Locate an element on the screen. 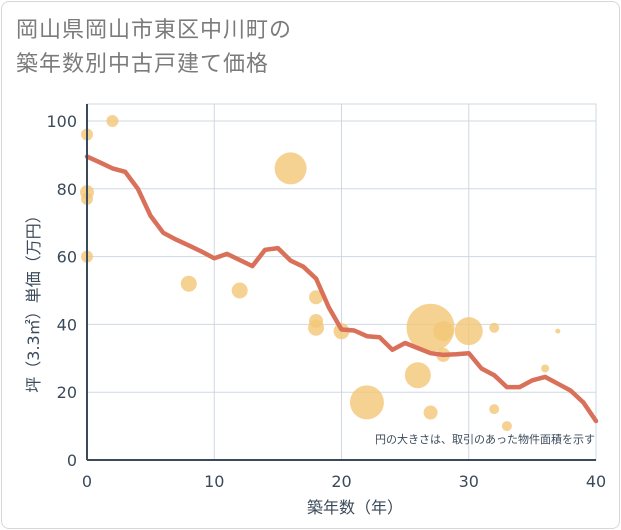 The height and width of the screenshot is (530, 621). y-tick-label: 80 is located at coordinates (67, 189).